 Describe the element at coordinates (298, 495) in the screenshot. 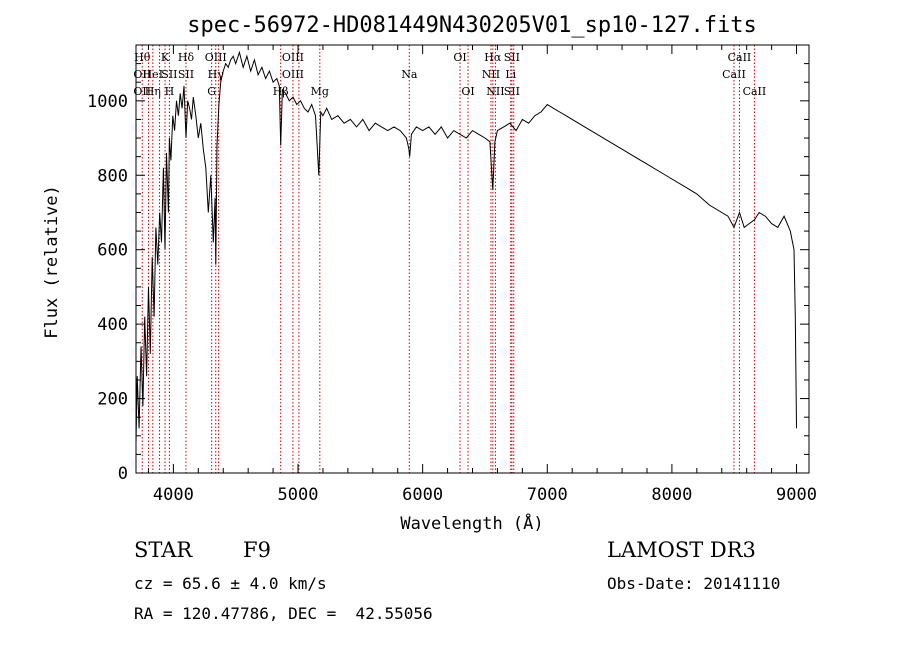

I see `x-tick-label: 5000` at that location.